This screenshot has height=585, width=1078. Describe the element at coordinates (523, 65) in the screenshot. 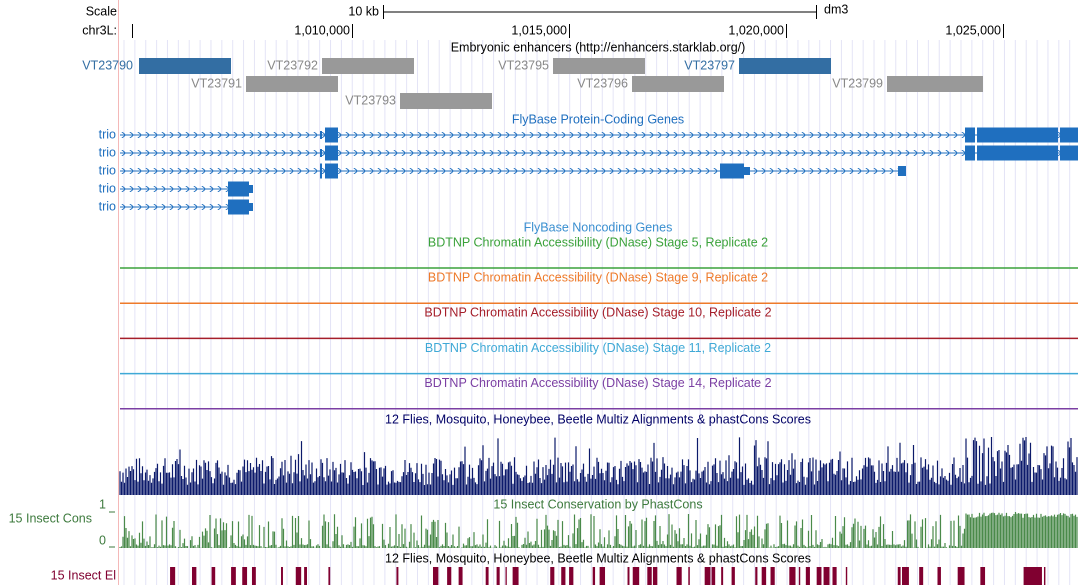

I see `enhancer-label: VT23795` at that location.